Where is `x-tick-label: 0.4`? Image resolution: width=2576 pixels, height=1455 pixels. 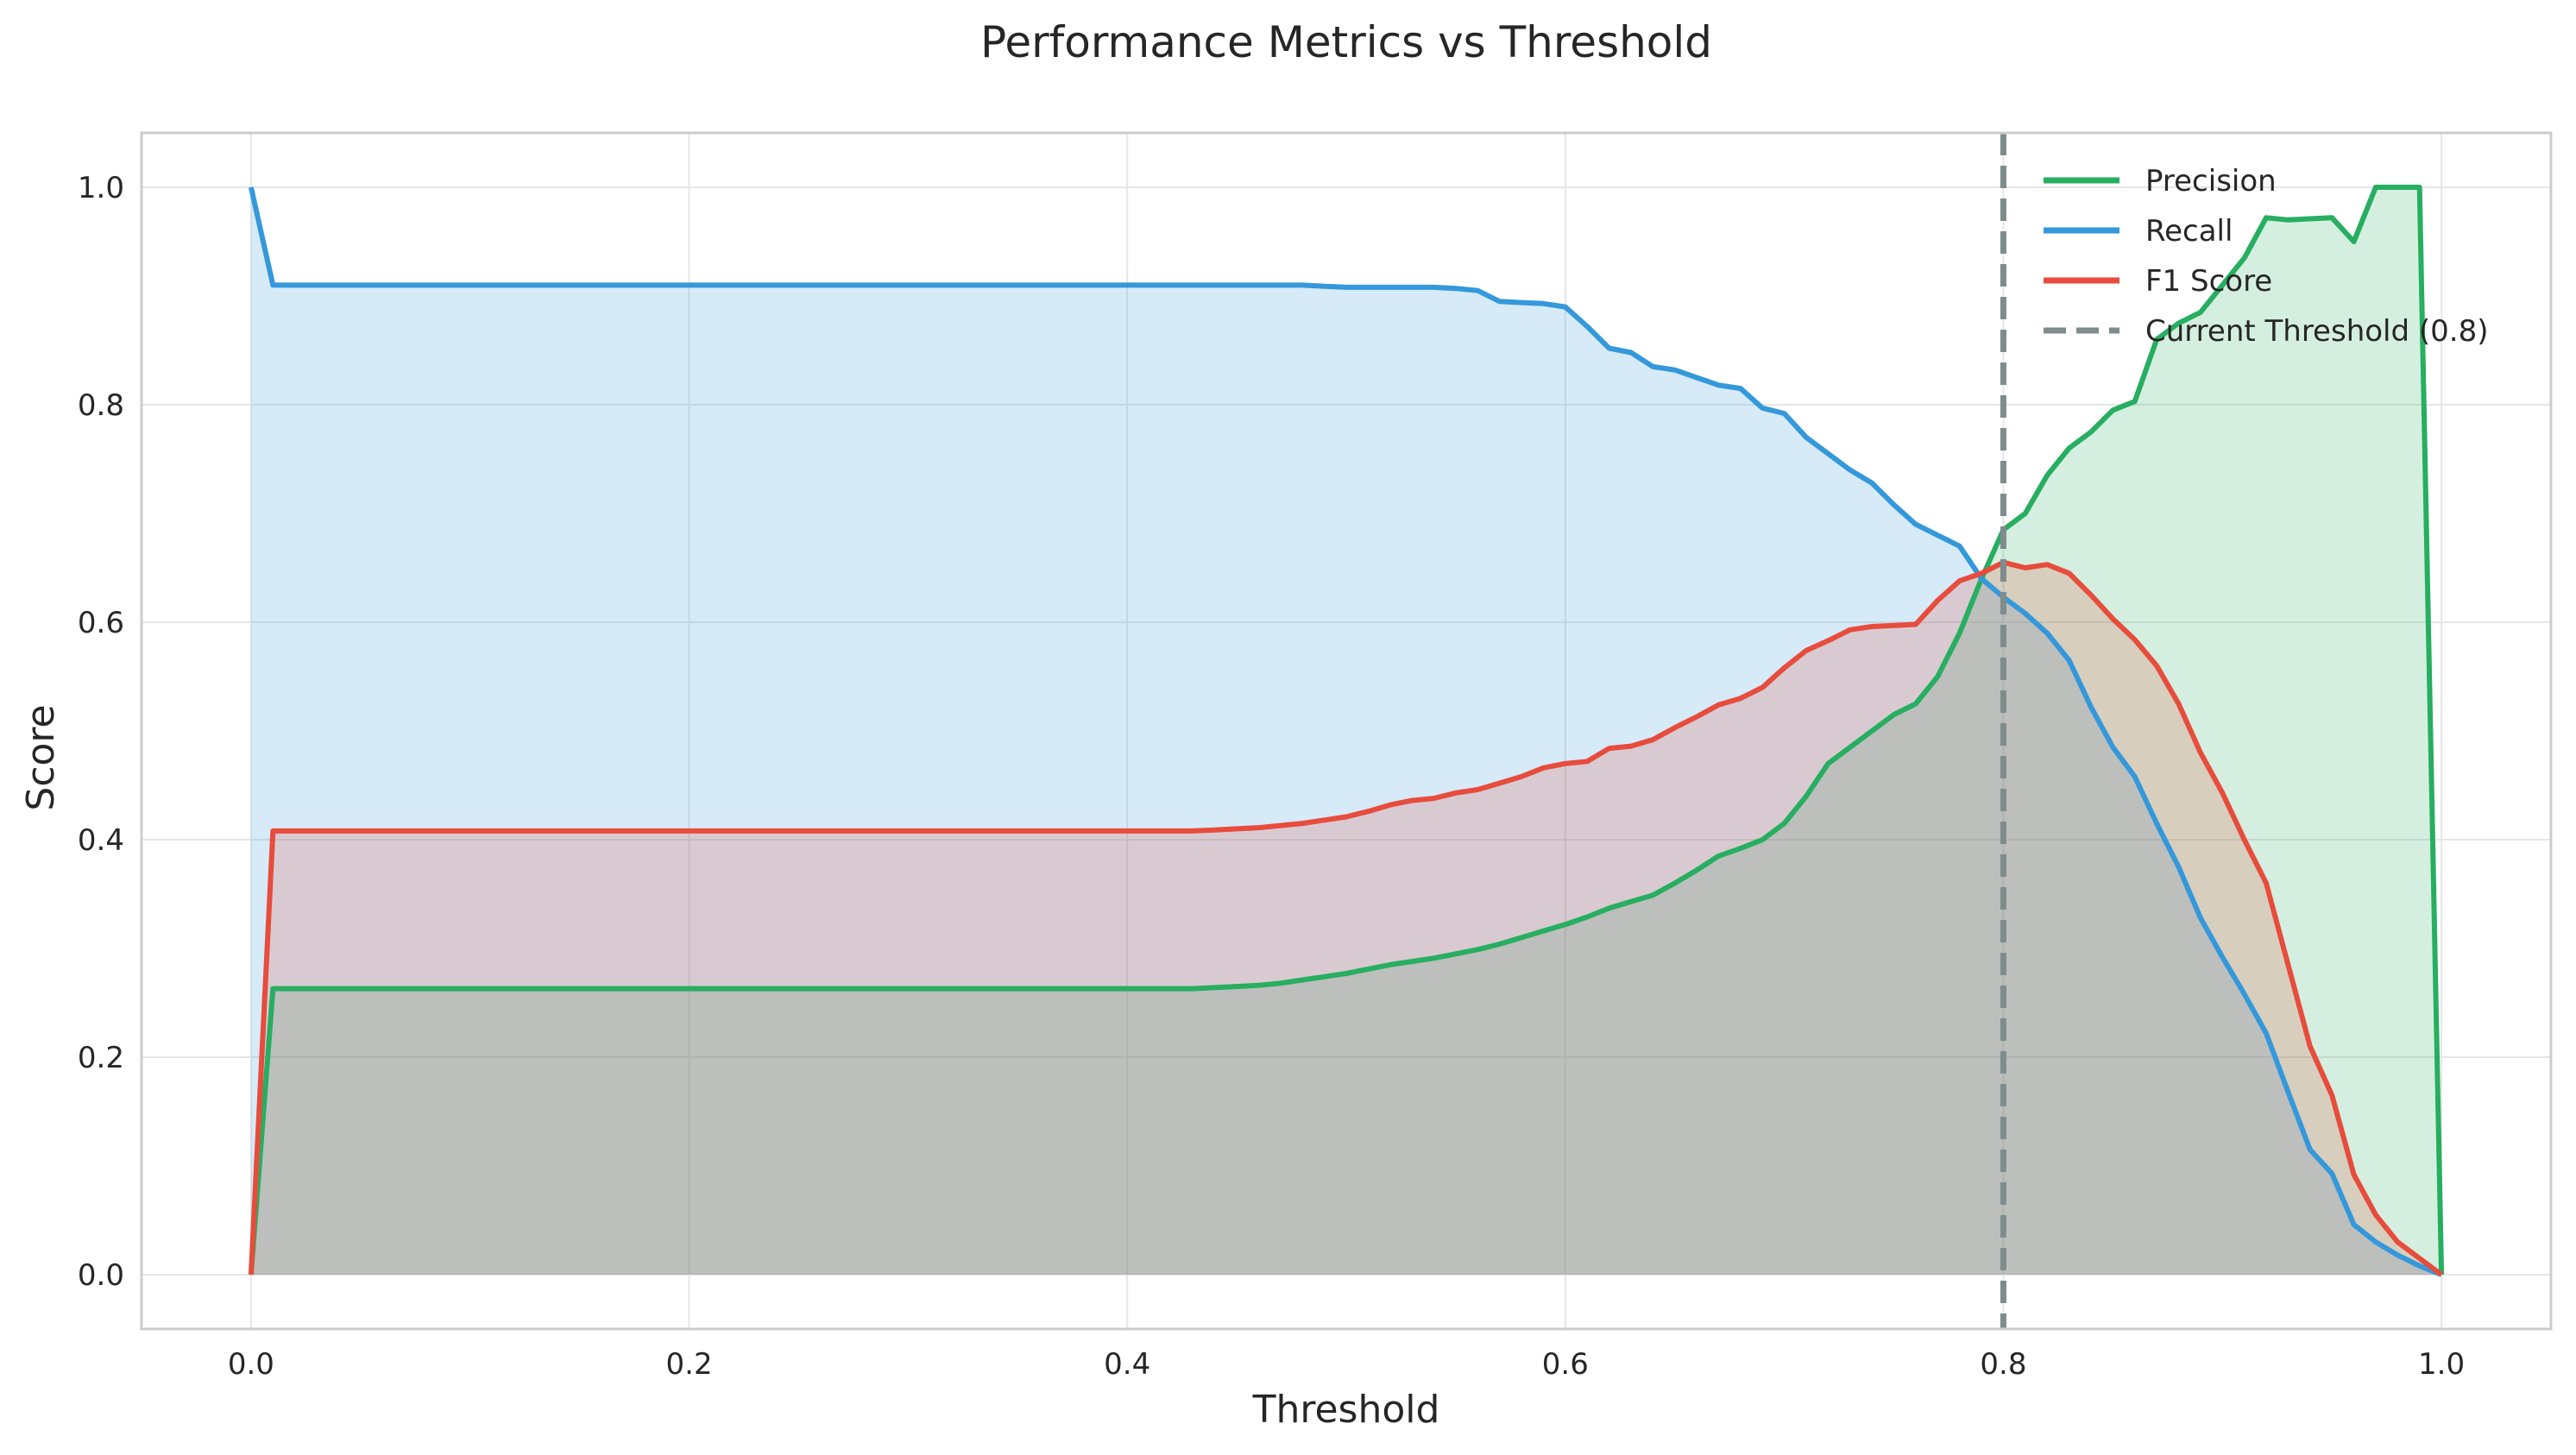
x-tick-label: 0.4 is located at coordinates (1127, 1365).